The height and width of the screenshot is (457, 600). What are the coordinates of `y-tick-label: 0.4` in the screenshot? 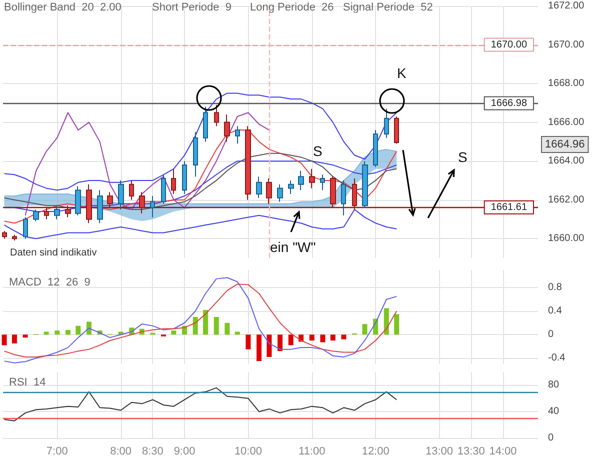 It's located at (555, 311).